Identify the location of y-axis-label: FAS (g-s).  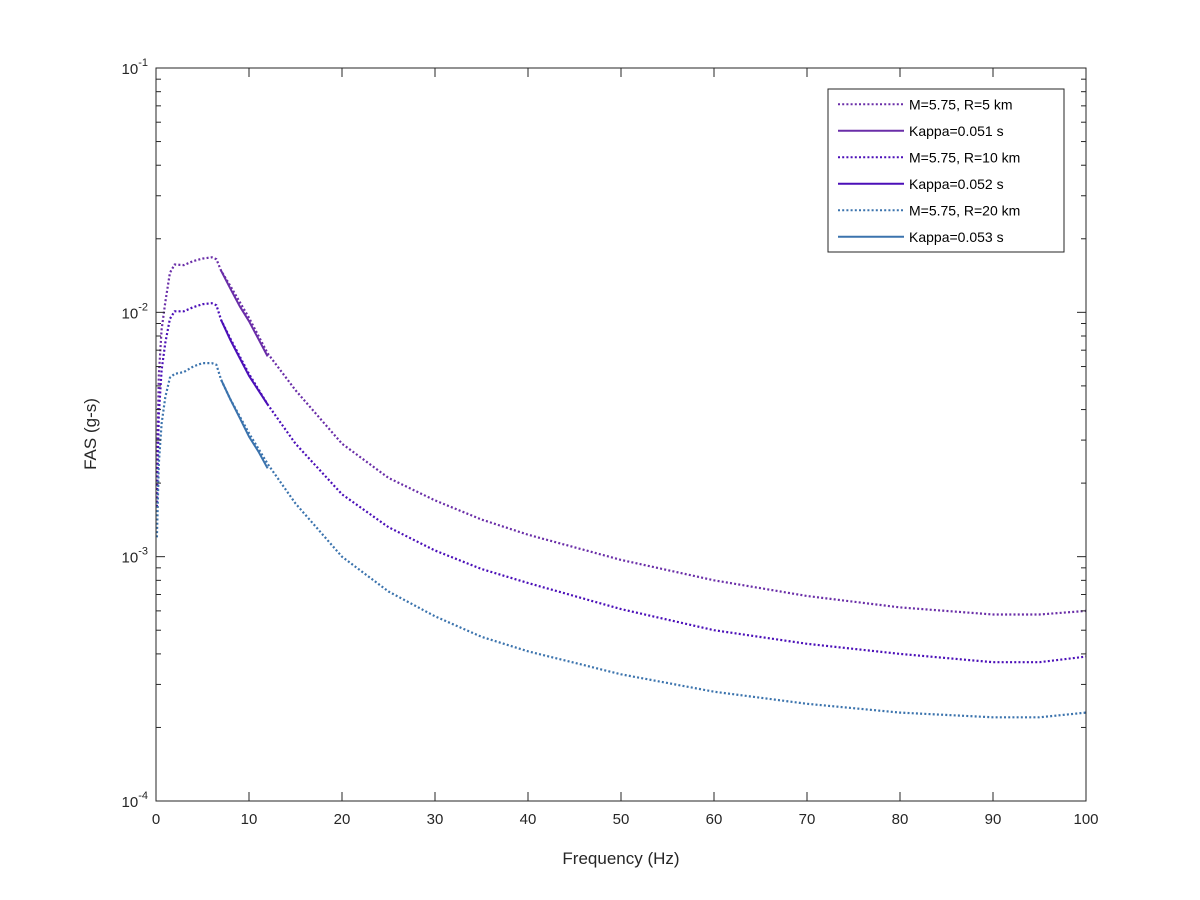
(90, 434).